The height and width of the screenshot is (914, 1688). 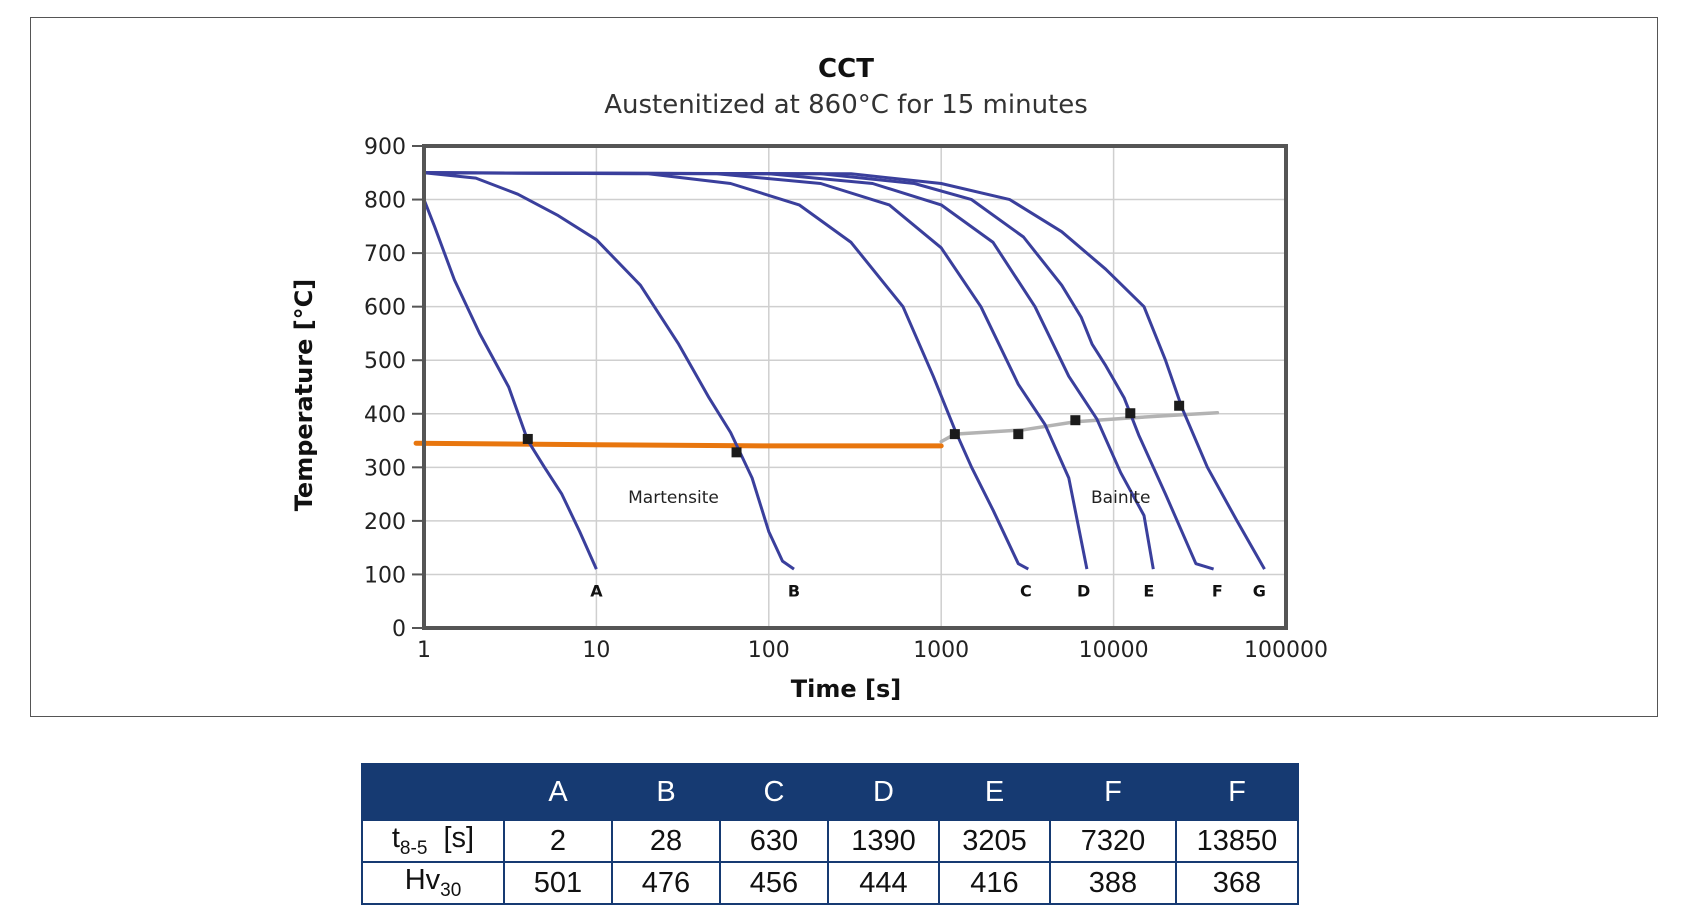 What do you see at coordinates (385, 468) in the screenshot?
I see `y-tick-label: 300` at bounding box center [385, 468].